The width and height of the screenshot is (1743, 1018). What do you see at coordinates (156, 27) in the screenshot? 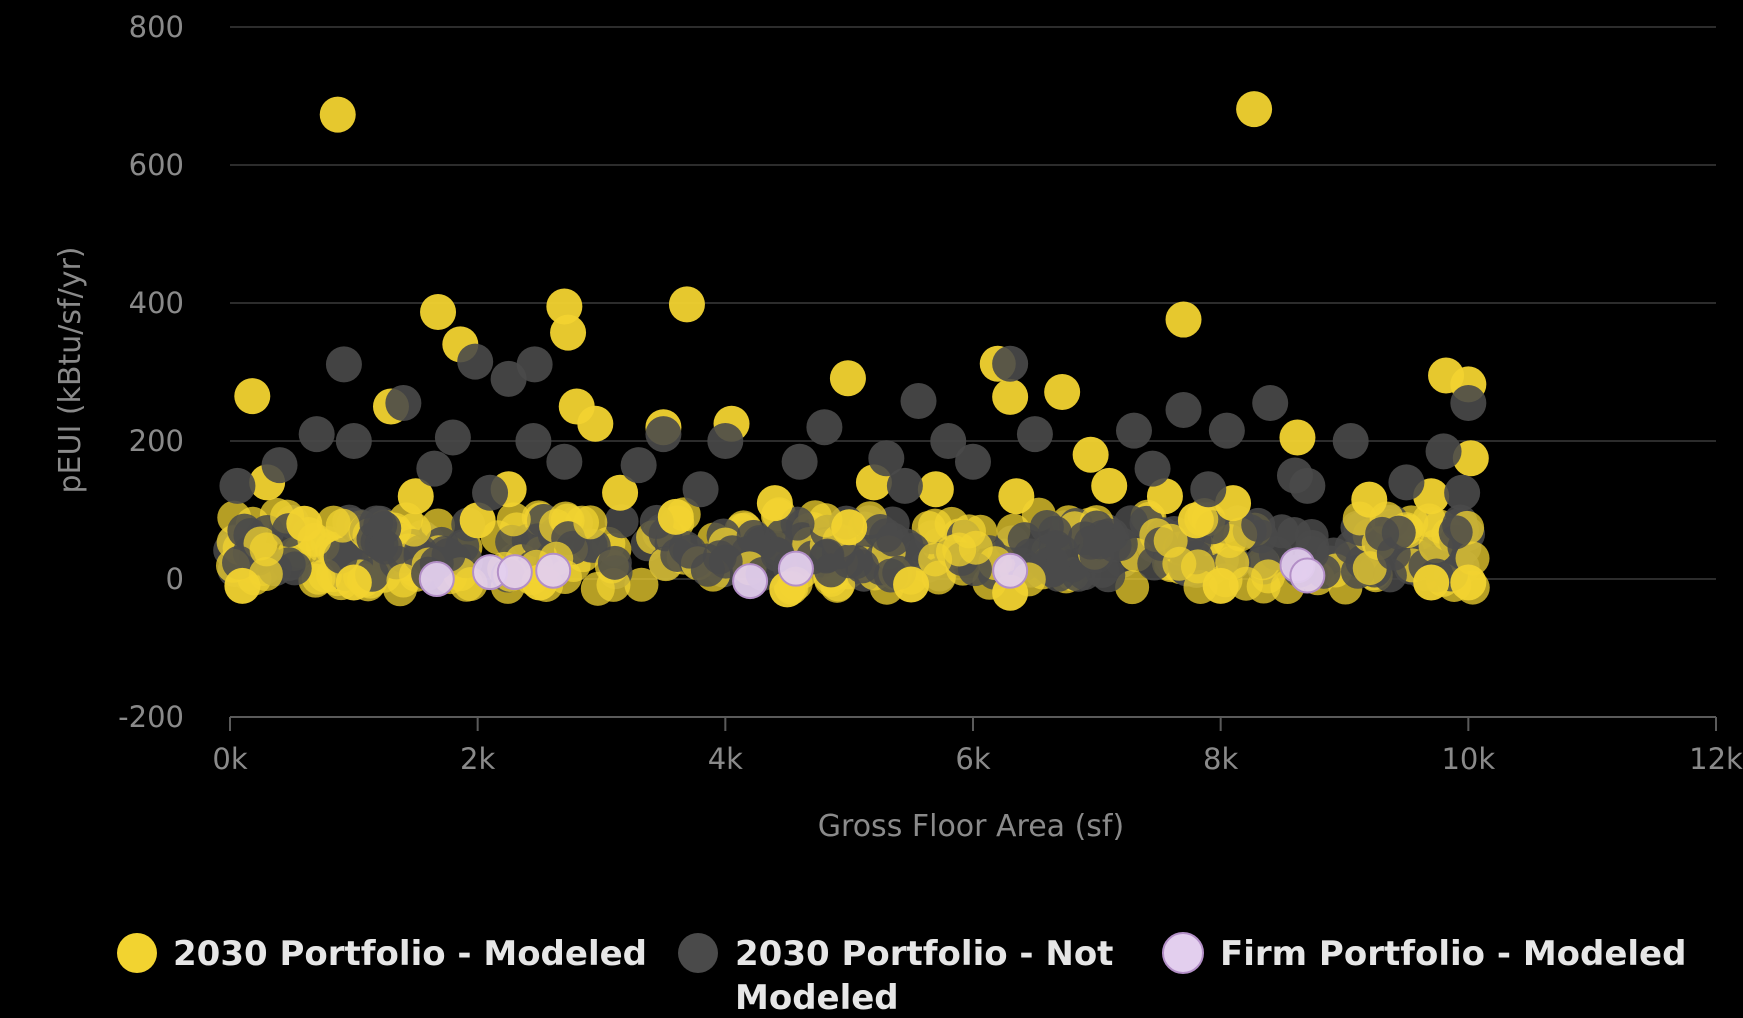
I see `y-tick-label: 800` at bounding box center [156, 27].